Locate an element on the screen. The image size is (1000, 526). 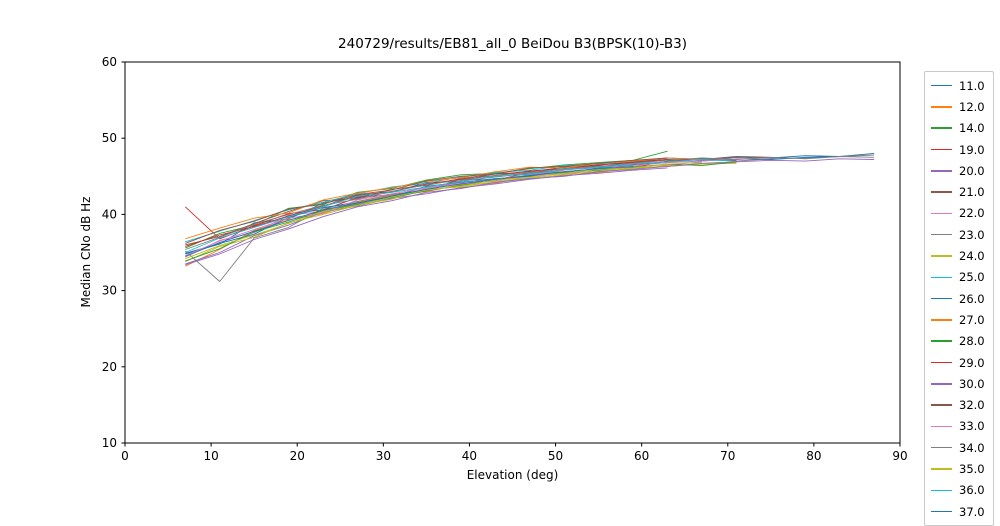
legend-item: 20.0 is located at coordinates (958, 170).